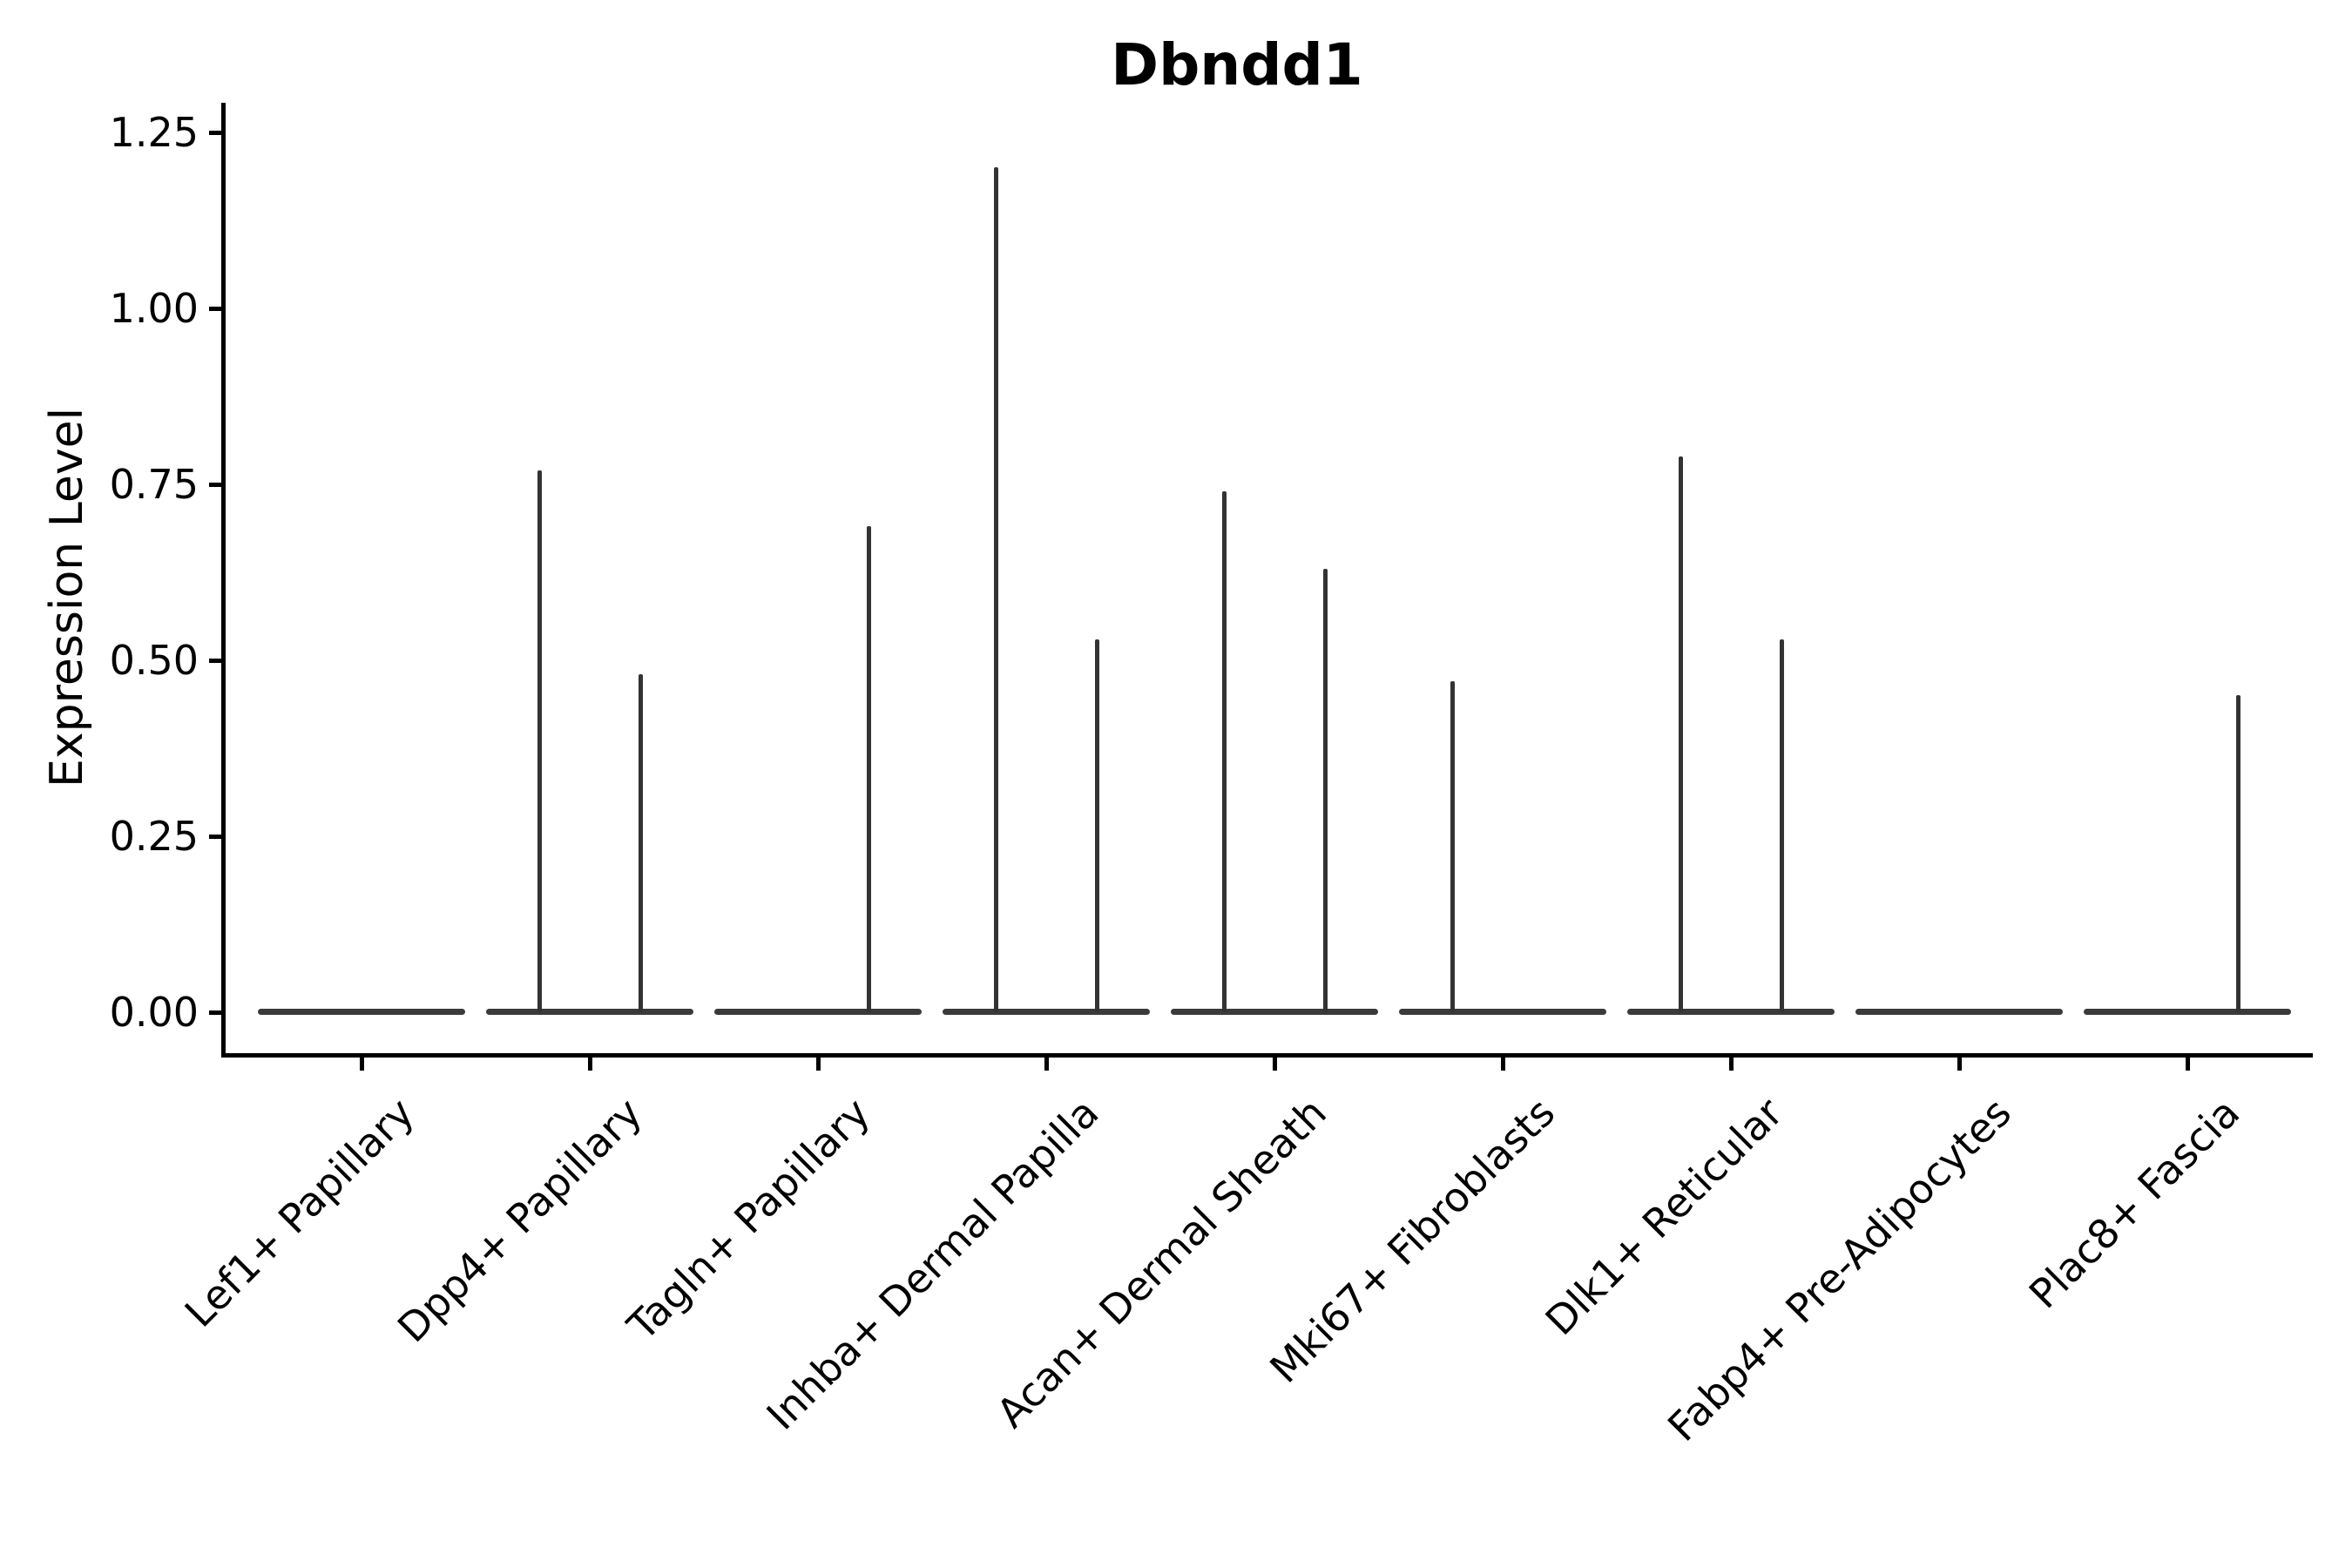 This screenshot has width=2352, height=1568. What do you see at coordinates (154, 485) in the screenshot?
I see `y-tick-label: 0.75` at bounding box center [154, 485].